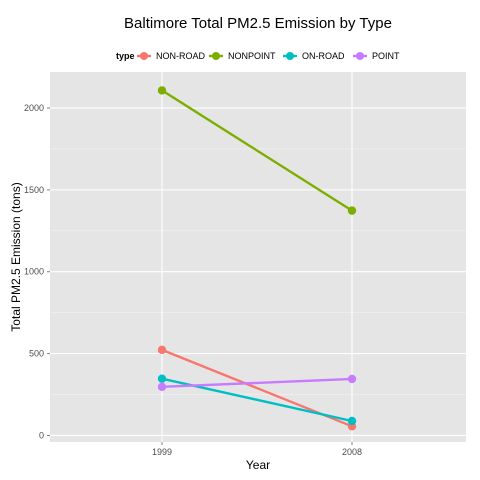  Describe the element at coordinates (257, 383) in the screenshot. I see `series-line-point` at that location.